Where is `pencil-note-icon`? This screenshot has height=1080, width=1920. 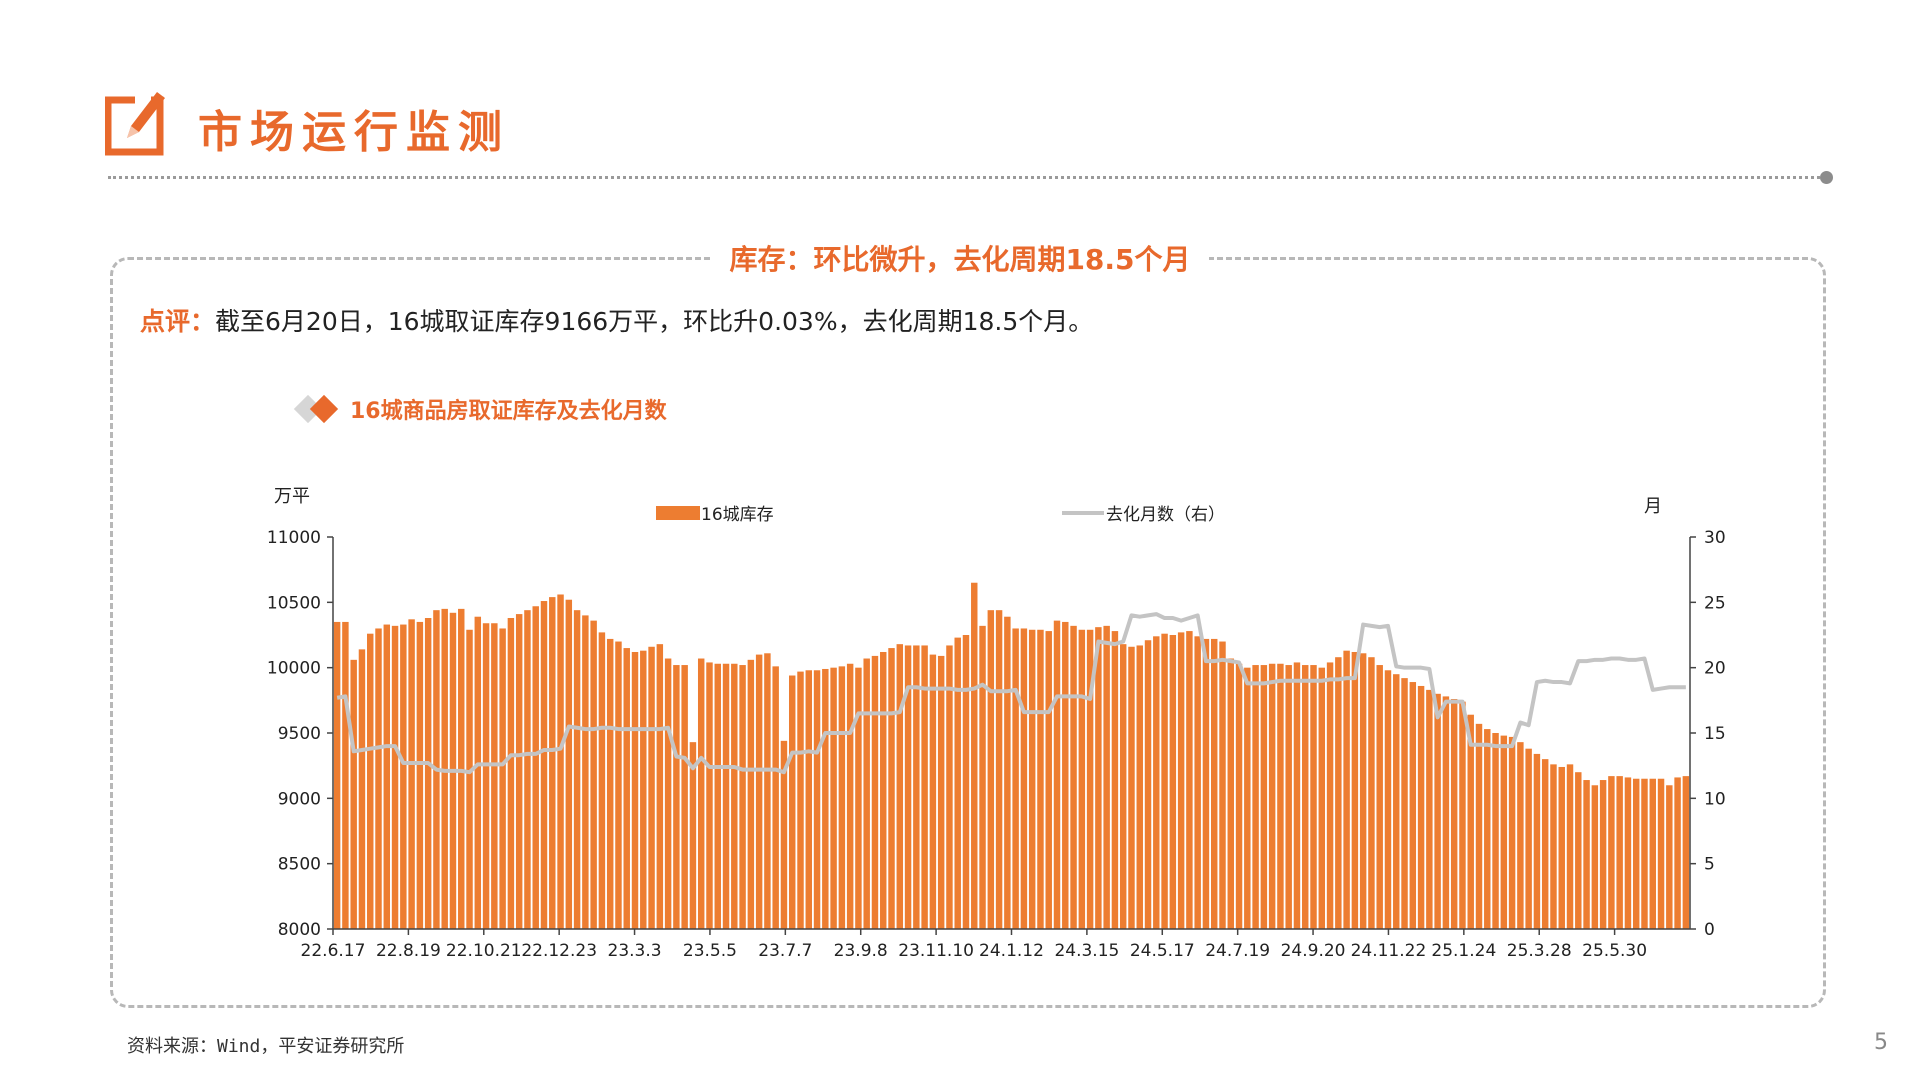 pencil-note-icon is located at coordinates (135, 124).